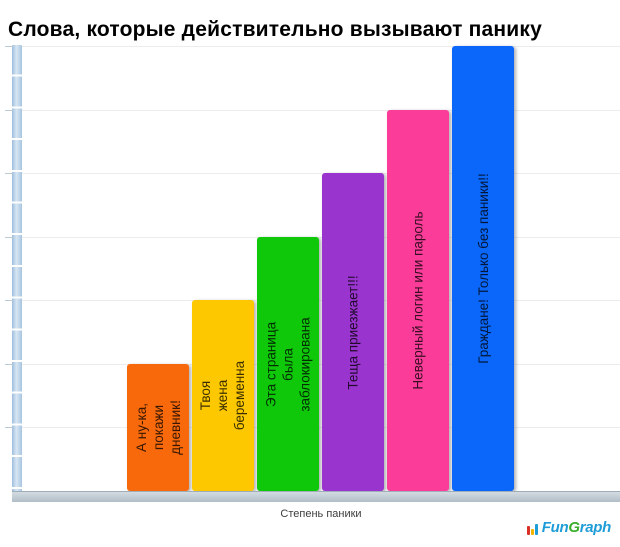 This screenshot has width=620, height=547. I want to click on bar-label: Граждане! Только без паники!!, so click(483, 268).